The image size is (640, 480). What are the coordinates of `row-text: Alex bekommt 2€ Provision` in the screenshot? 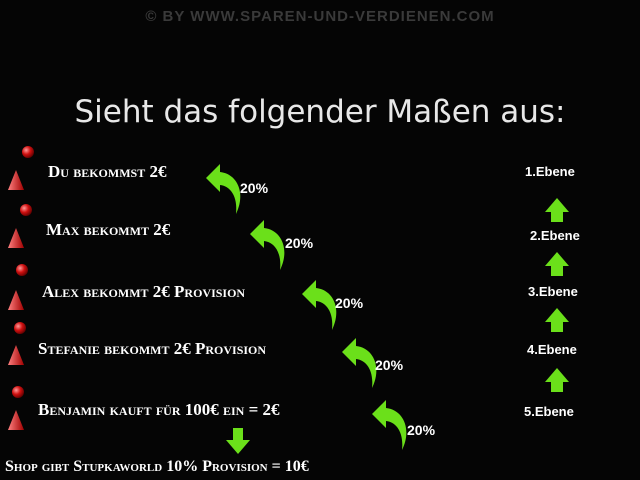 It's located at (144, 291).